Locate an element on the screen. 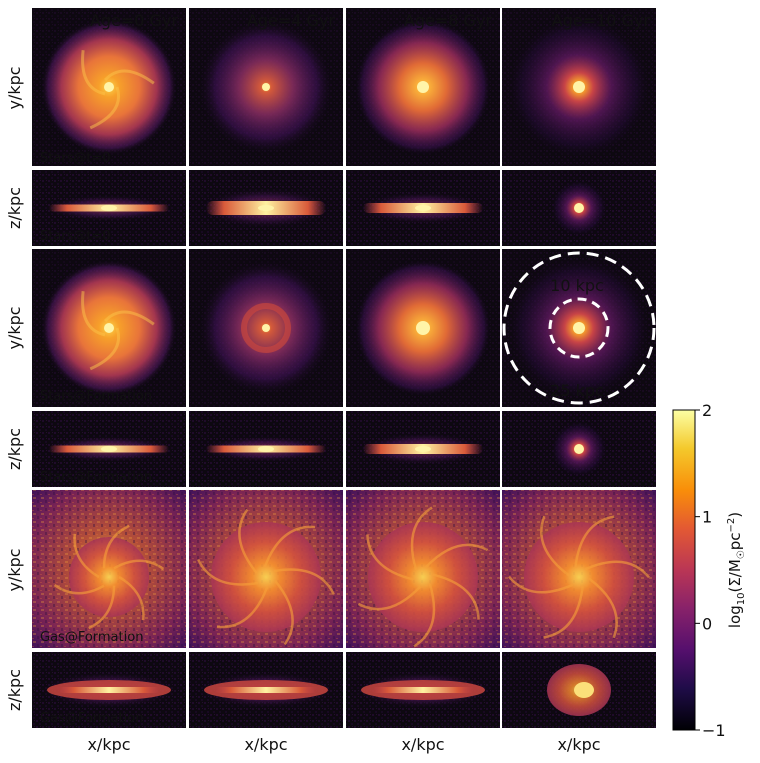 This screenshot has height=763, width=760. panel-r2-c4 is located at coordinates (579, 208).